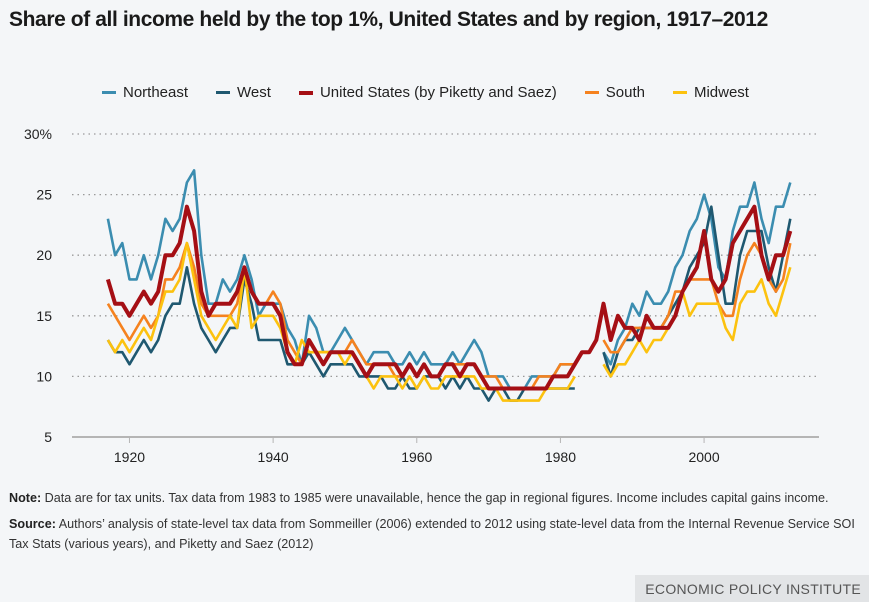  I want to click on legend-item-united-states: United States (by Piketty and Saez), so click(427, 92).